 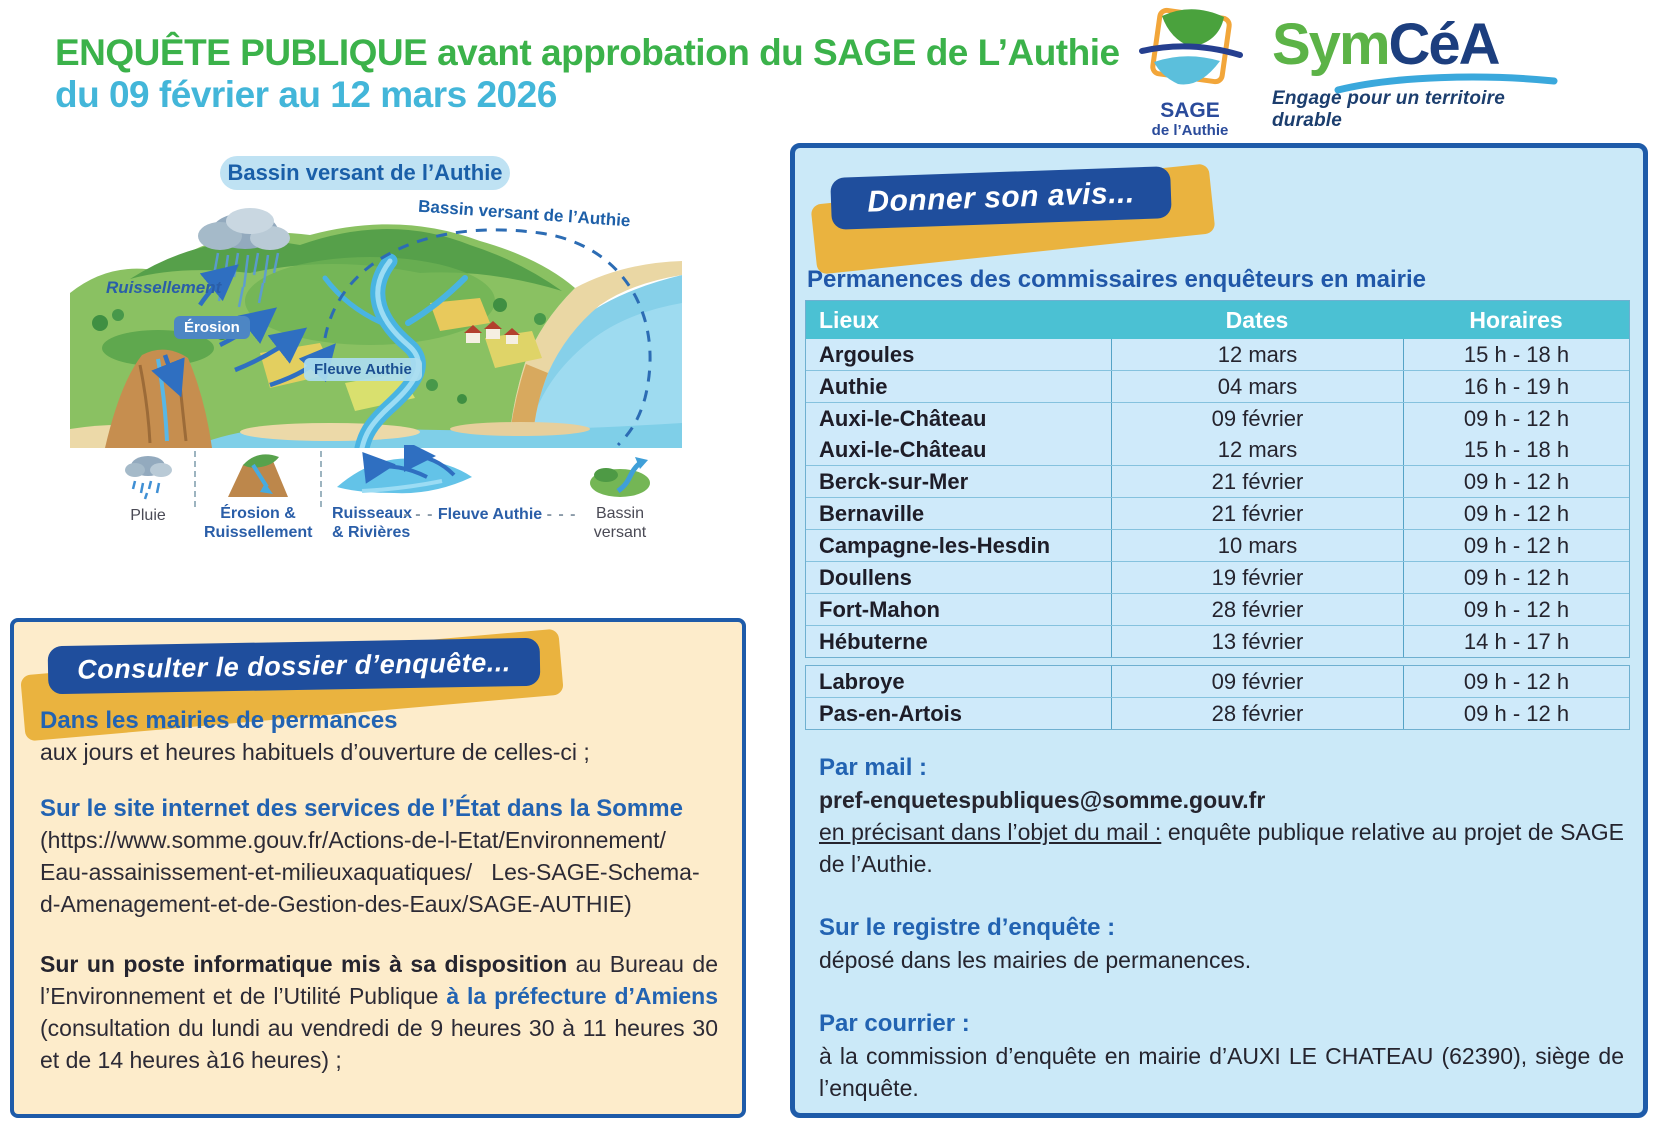 I want to click on mail-heading: Par mail :, so click(x=873, y=767).